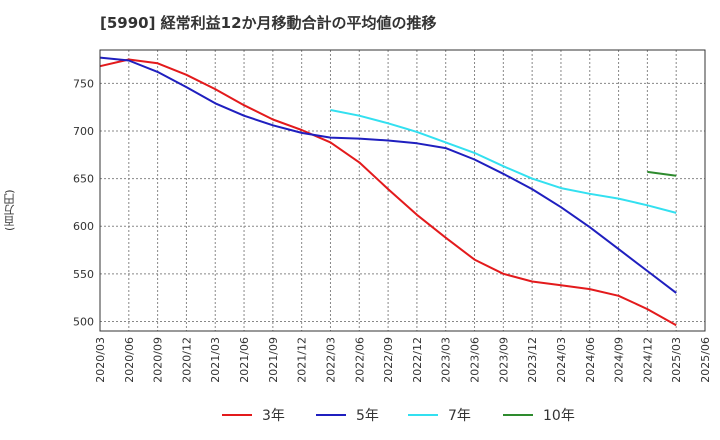  I want to click on x-tick-label: 2020/12, so click(186, 360).